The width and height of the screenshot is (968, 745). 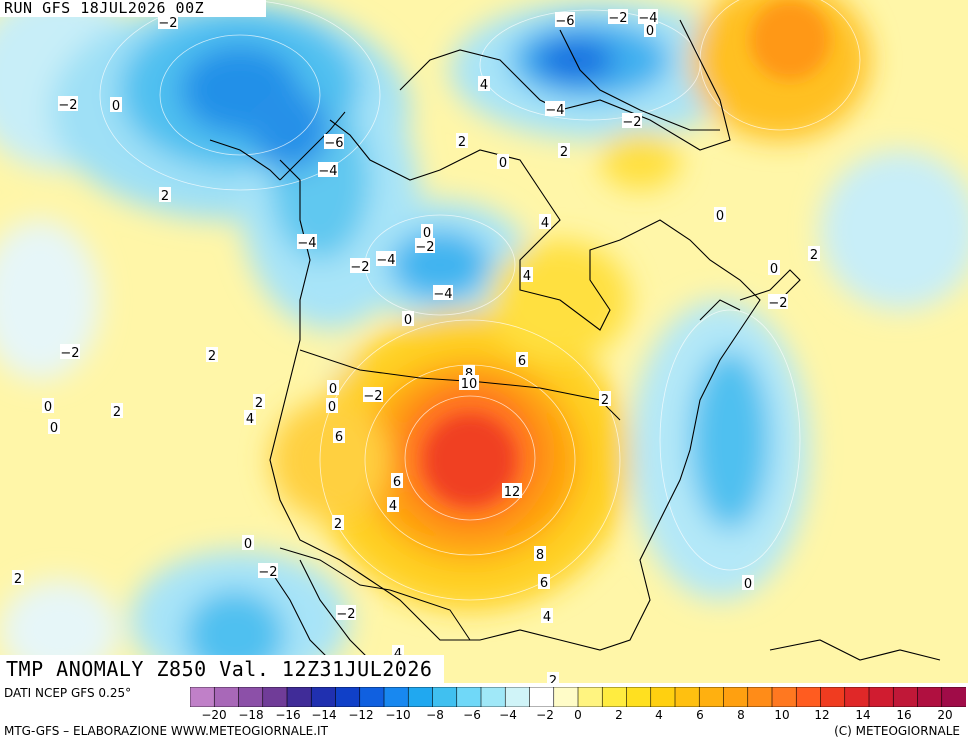 I want to click on contour-value-label: 8, so click(x=469, y=374).